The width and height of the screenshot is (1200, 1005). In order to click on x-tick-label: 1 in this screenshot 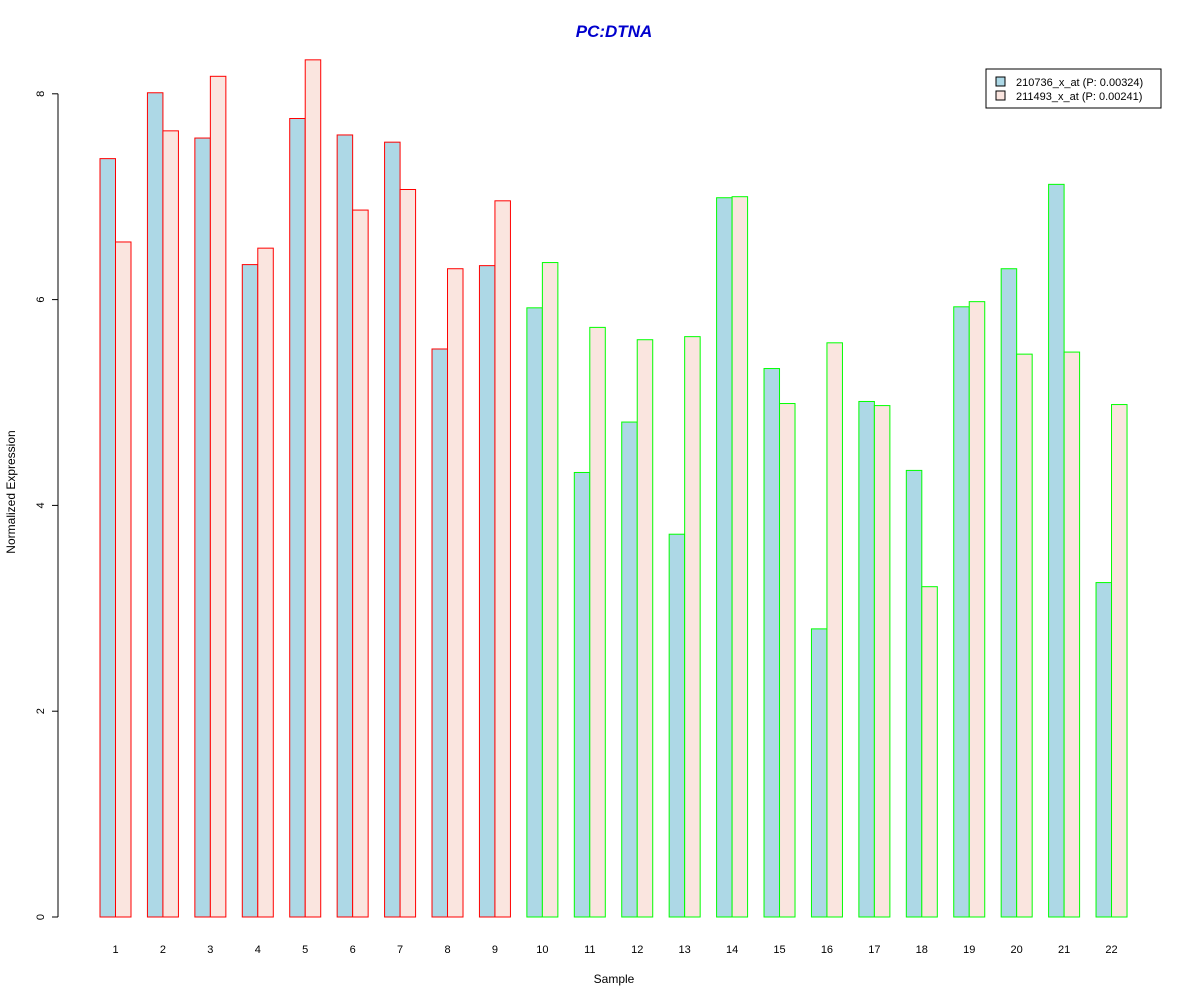, I will do `click(115, 950)`.